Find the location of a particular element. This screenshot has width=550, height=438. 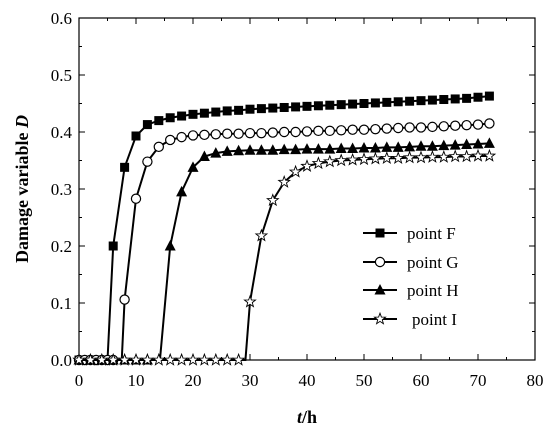

y-tick-label-0: 0.0 is located at coordinates (61, 360).